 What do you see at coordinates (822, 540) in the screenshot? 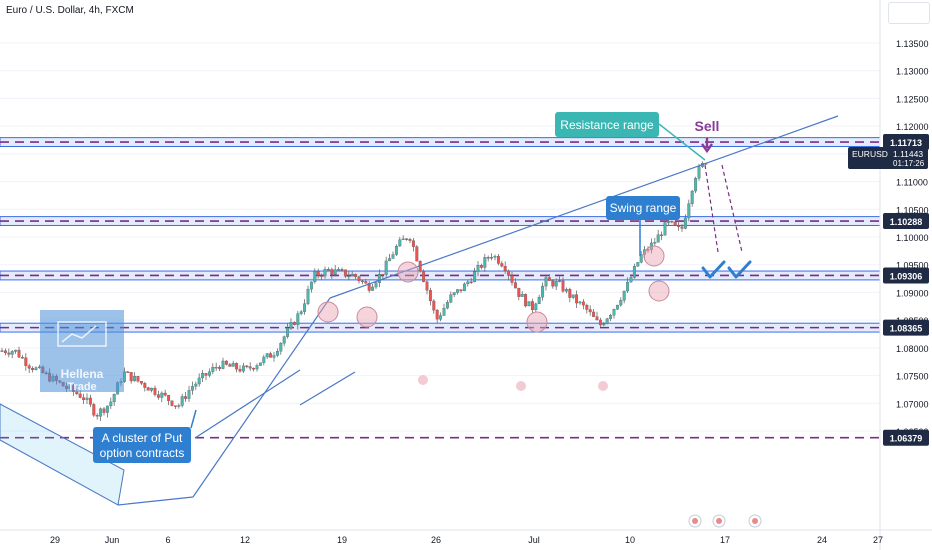
I see `x-tick-label: 24` at bounding box center [822, 540].